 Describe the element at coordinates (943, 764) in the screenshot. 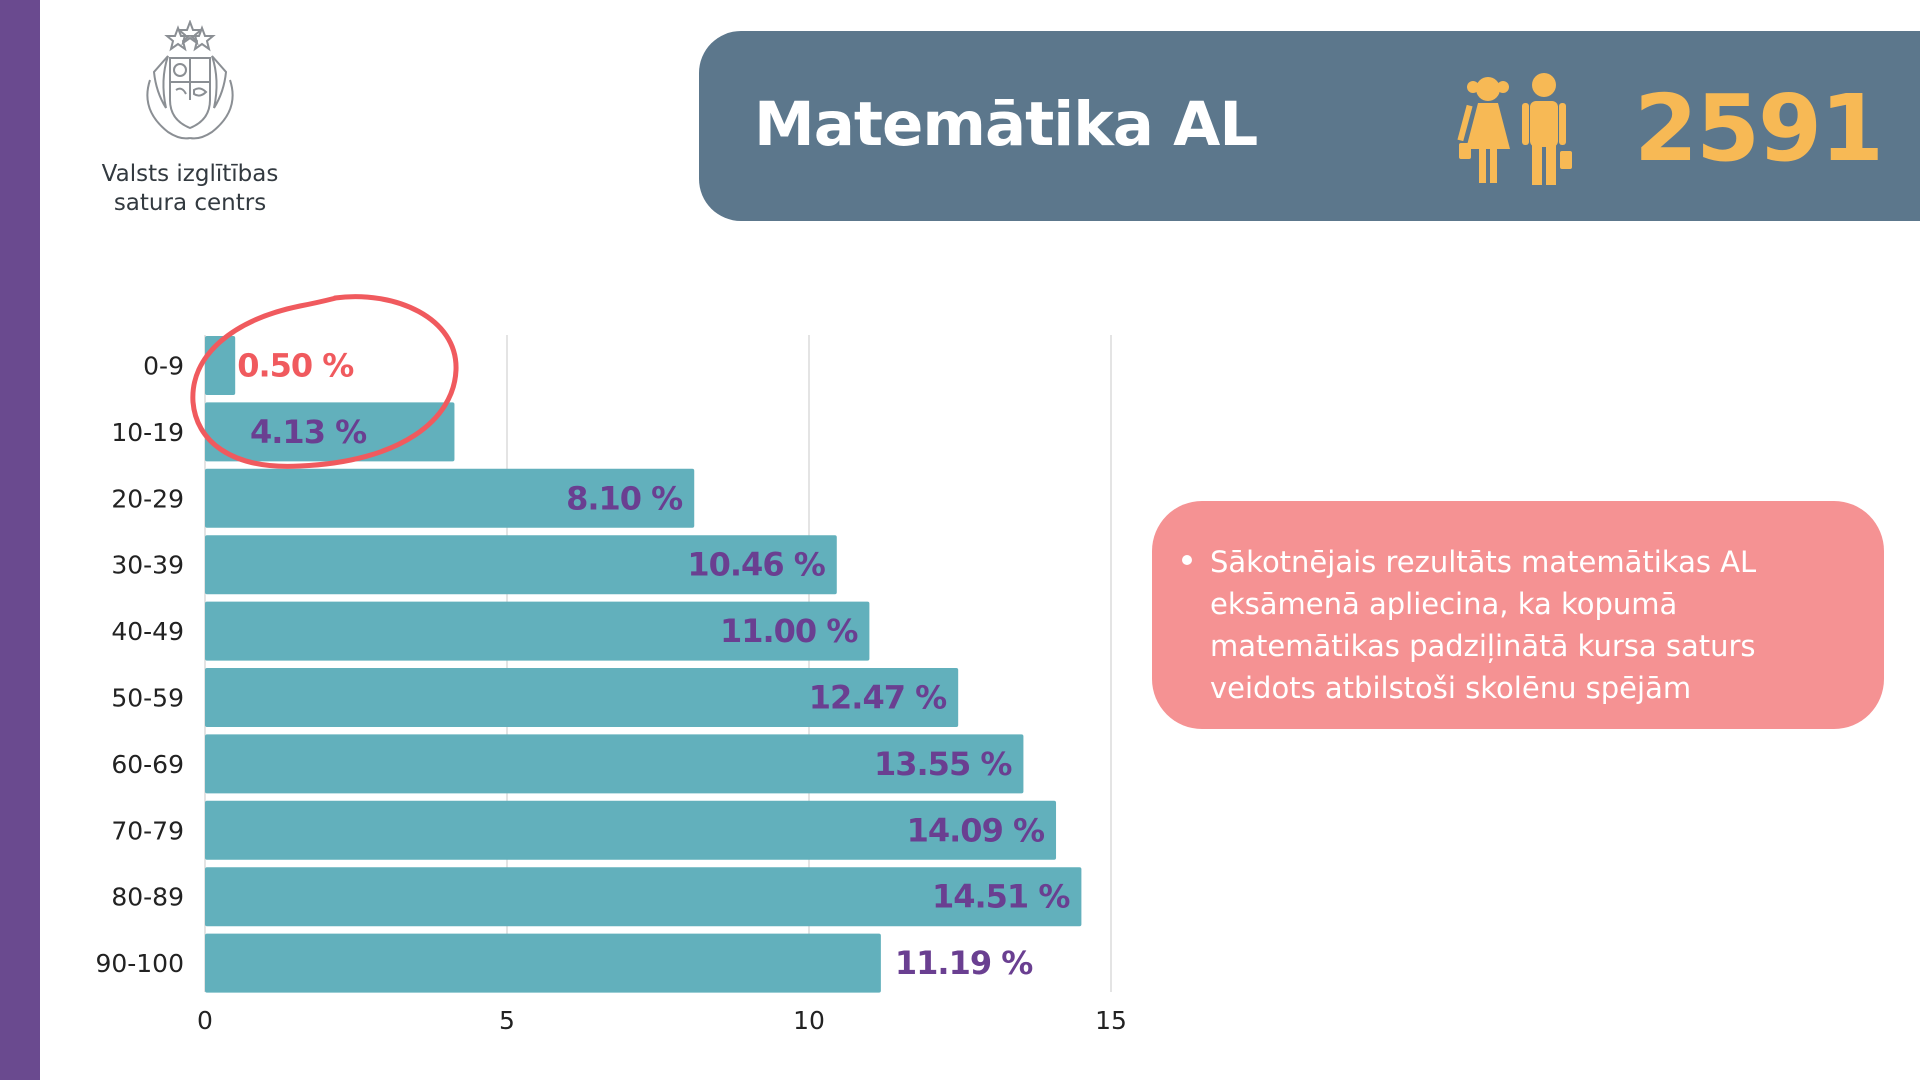

I see `data-label: 13.55 %` at that location.